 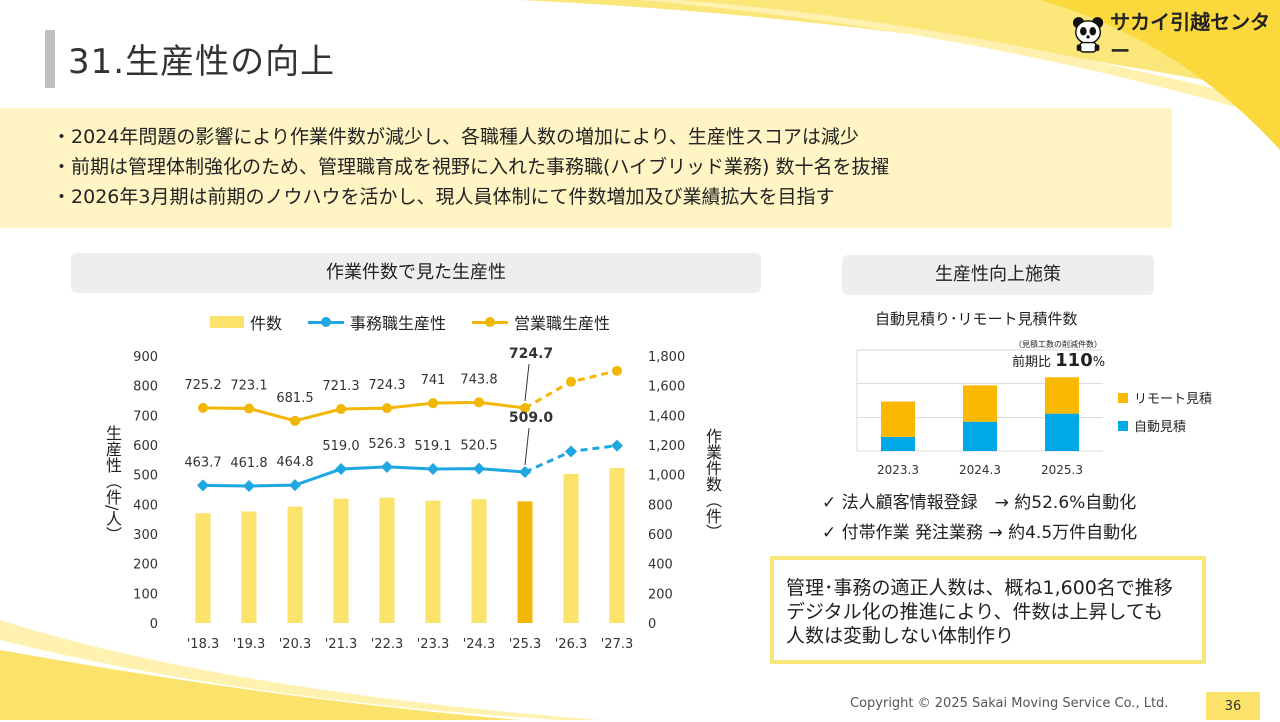 What do you see at coordinates (527, 446) in the screenshot?
I see `admin-label-leader` at bounding box center [527, 446].